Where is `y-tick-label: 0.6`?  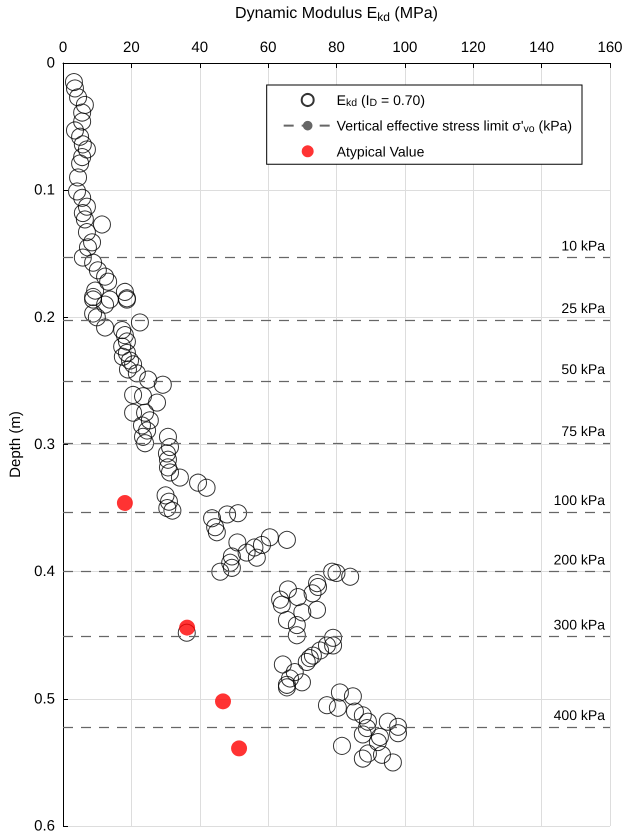
y-tick-label: 0.6 is located at coordinates (44, 826).